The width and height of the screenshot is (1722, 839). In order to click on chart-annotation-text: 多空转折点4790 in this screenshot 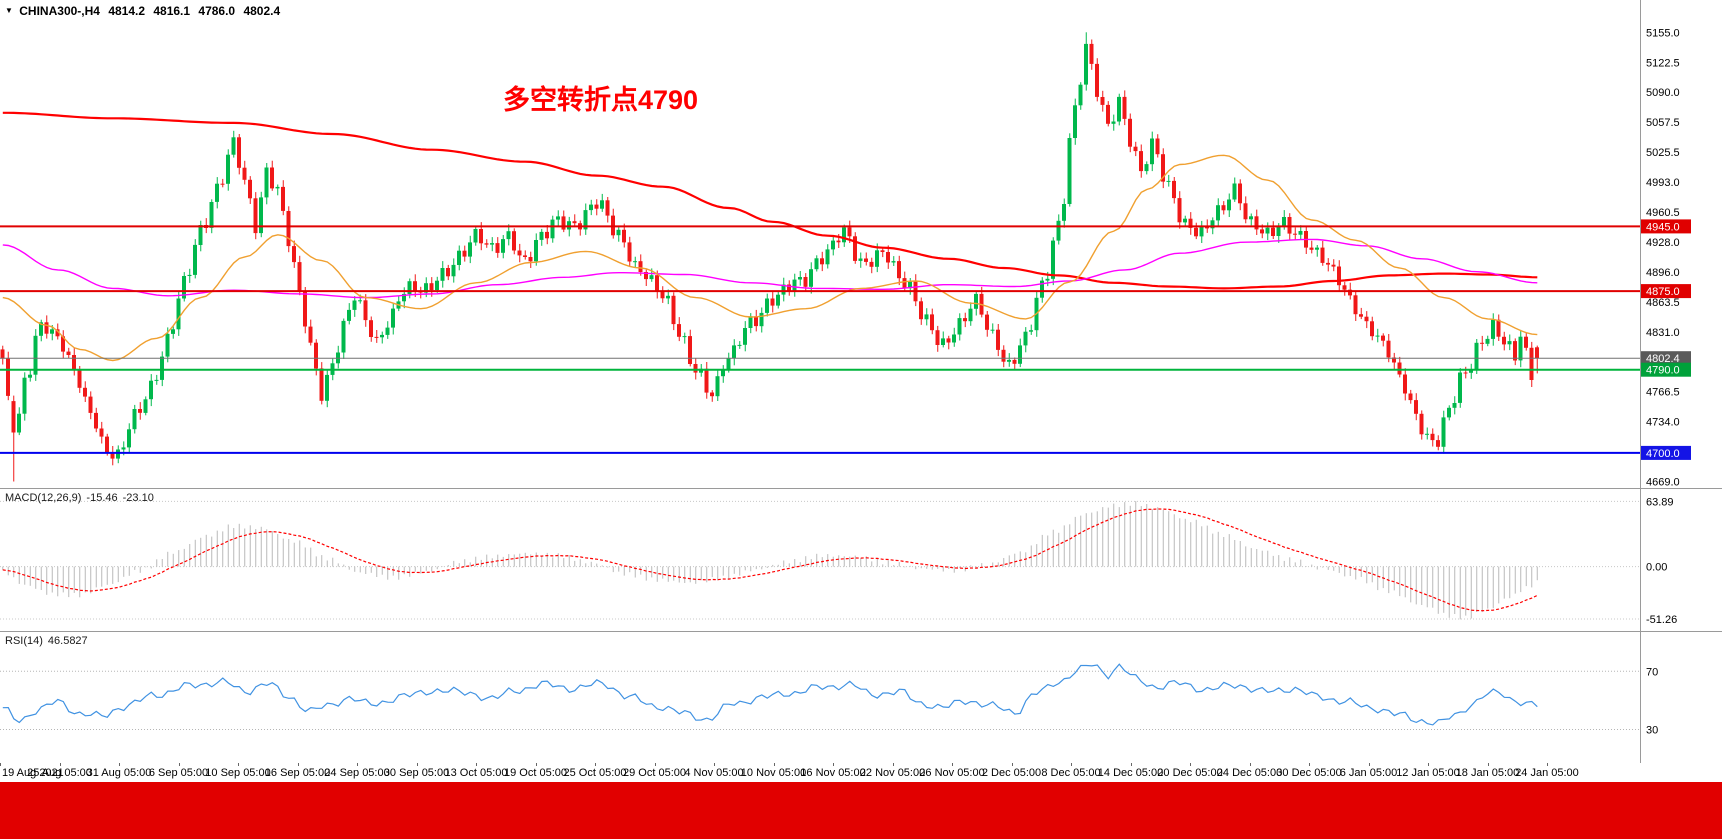, I will do `click(601, 100)`.